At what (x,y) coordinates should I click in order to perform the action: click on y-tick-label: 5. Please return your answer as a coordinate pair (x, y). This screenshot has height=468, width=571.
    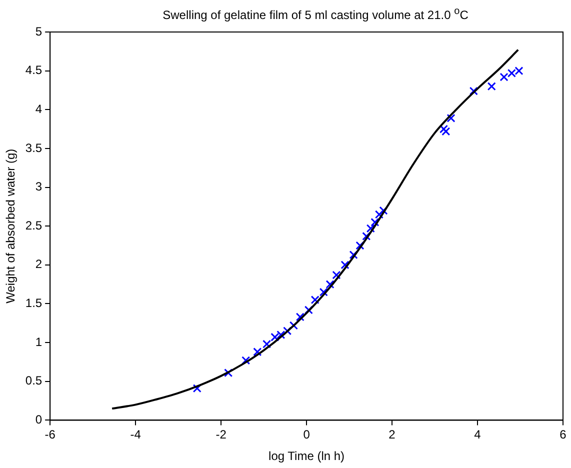
    Looking at the image, I should click on (38, 31).